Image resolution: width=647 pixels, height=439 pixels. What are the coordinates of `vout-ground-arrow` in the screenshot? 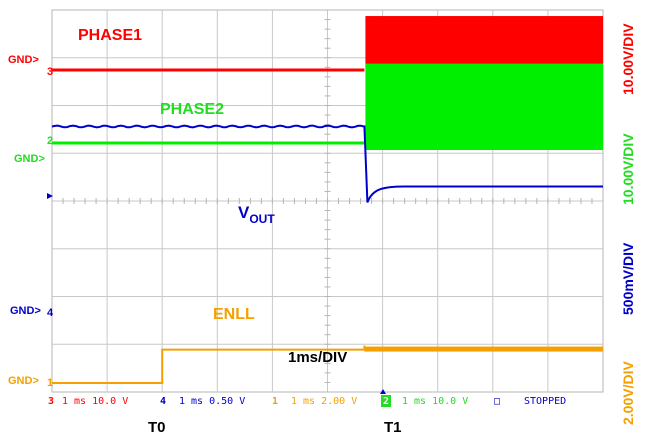 It's located at (50, 196).